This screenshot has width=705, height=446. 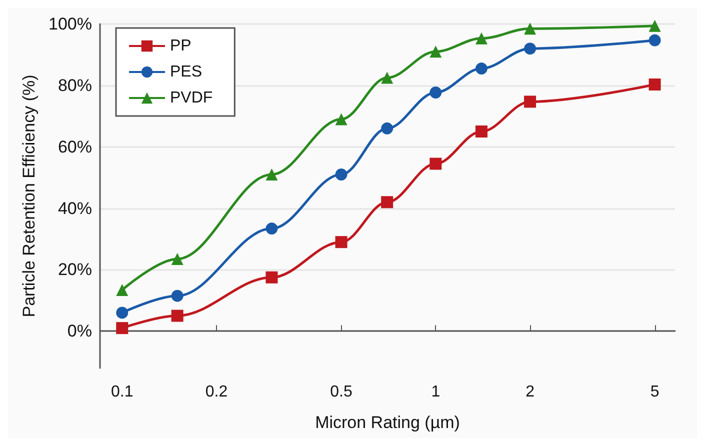 What do you see at coordinates (29, 196) in the screenshot?
I see `y-axis-title: Particle Retention Efficiency (%)` at bounding box center [29, 196].